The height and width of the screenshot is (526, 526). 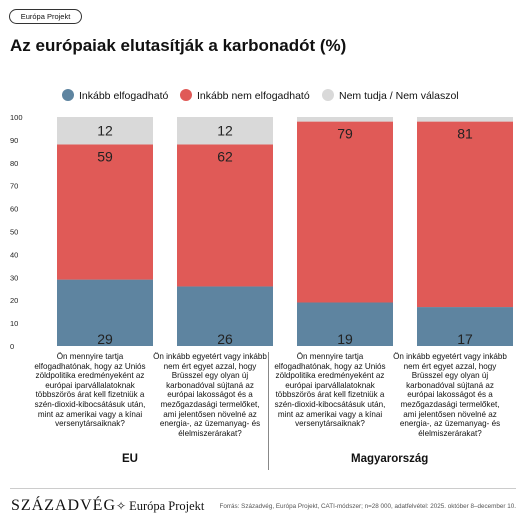 What do you see at coordinates (130, 459) in the screenshot?
I see `group-label-eu: EU` at bounding box center [130, 459].